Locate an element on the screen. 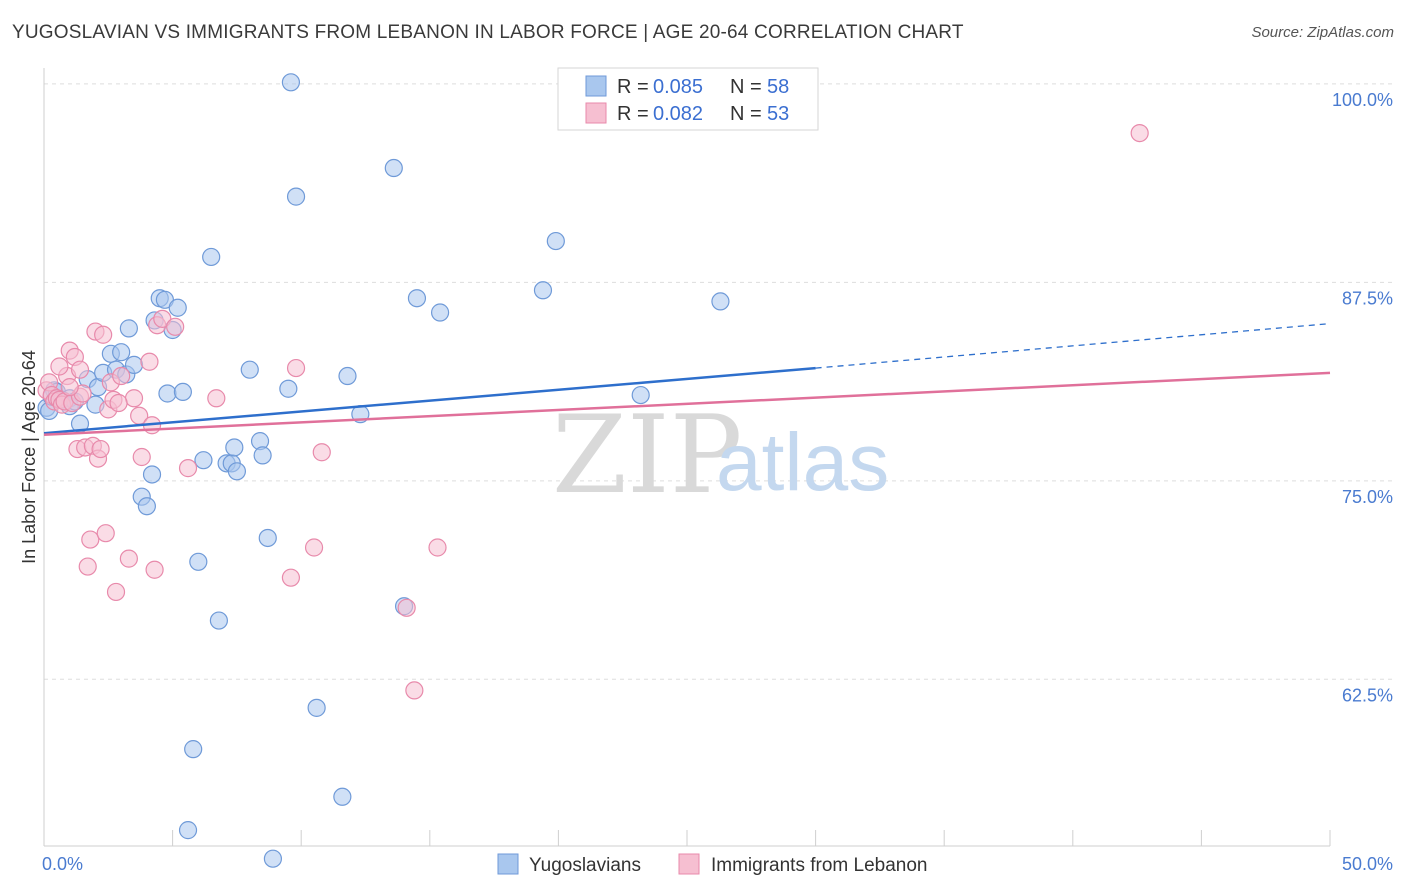 The width and height of the screenshot is (1406, 892). watermark: ZIP atlas is located at coordinates (720, 455).